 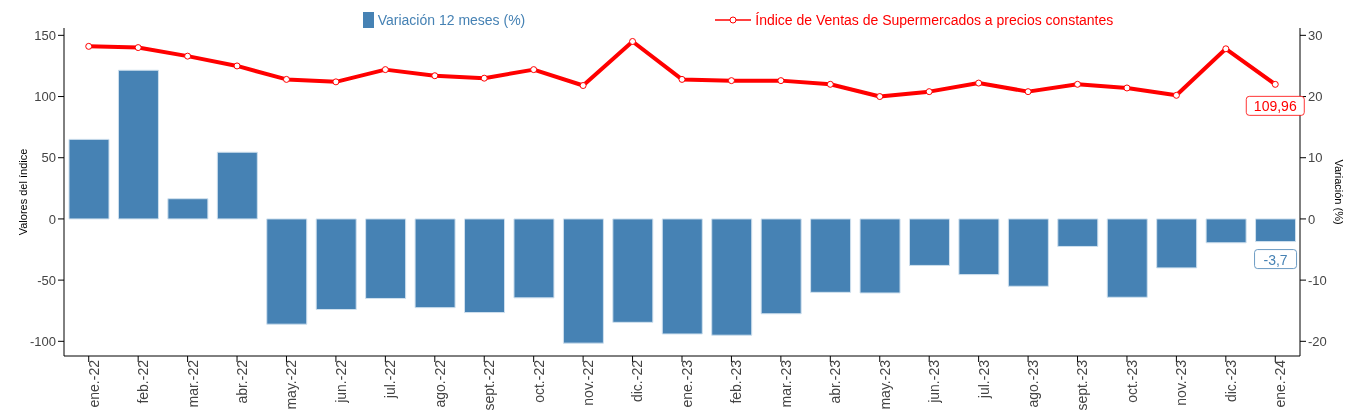 I want to click on x-tick-label: ago.-23, so click(x=1033, y=383).